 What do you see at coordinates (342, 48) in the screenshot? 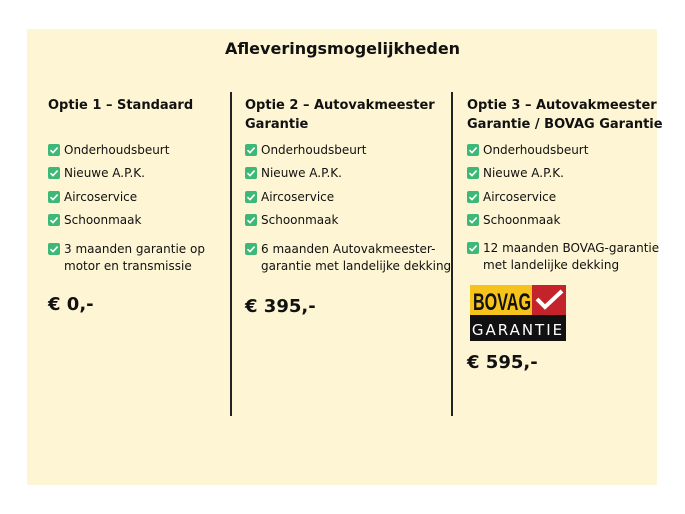
I see `page-title: Afleveringsmogelijkheden` at bounding box center [342, 48].